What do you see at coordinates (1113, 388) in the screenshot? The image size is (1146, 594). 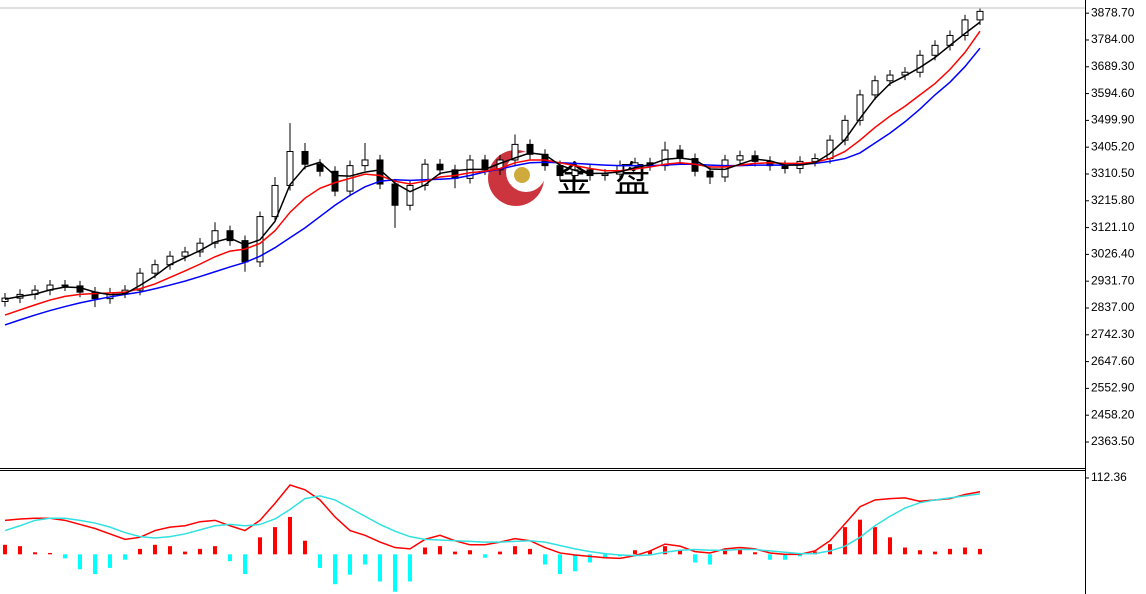 I see `y-tick-label: 2552.90` at bounding box center [1113, 388].